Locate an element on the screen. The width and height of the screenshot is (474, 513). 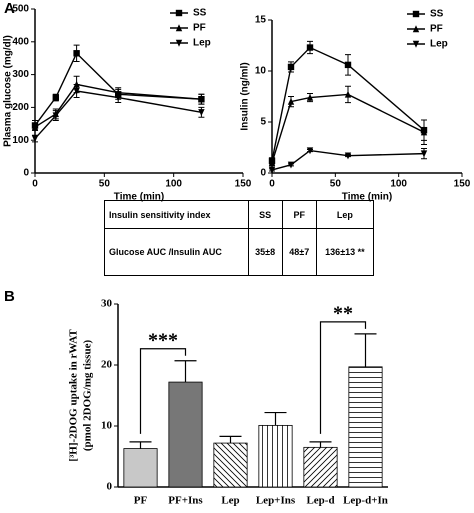
y-axis-label: (pmol 2DOG/mg tissue) is located at coordinates (88, 396).